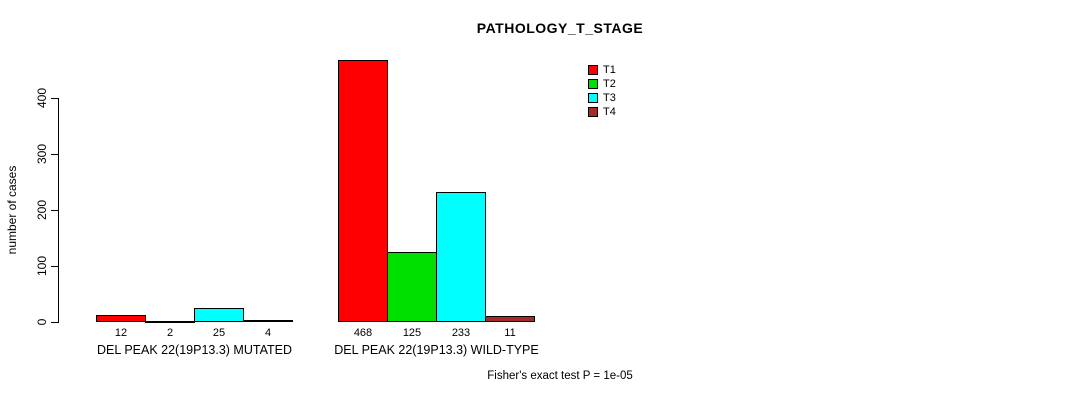 This screenshot has height=400, width=1090. Describe the element at coordinates (609, 84) in the screenshot. I see `legend-label: T2` at that location.